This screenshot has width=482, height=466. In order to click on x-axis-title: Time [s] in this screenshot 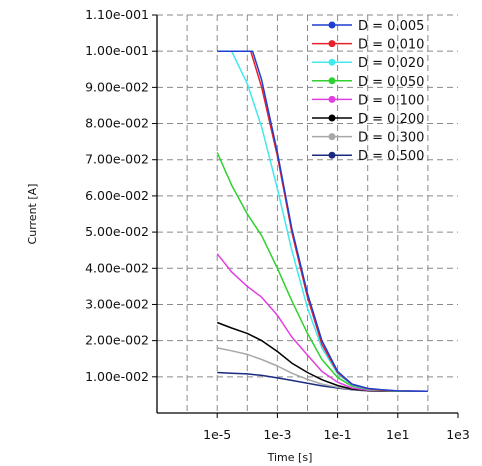, I will do `click(290, 457)`.